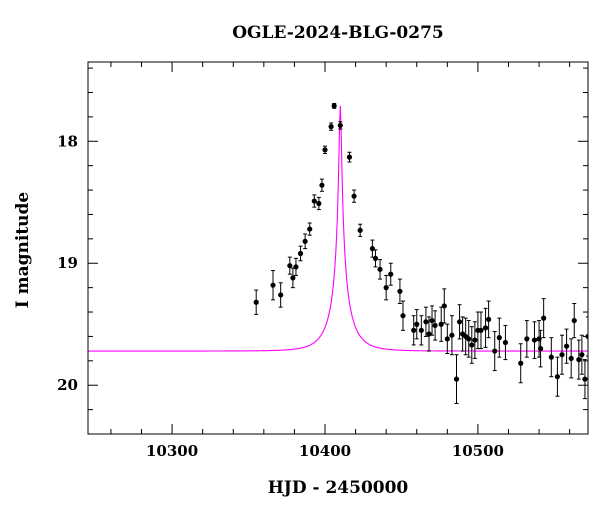 The width and height of the screenshot is (600, 512). Describe the element at coordinates (67, 263) in the screenshot. I see `y-tick-label: 19` at that location.